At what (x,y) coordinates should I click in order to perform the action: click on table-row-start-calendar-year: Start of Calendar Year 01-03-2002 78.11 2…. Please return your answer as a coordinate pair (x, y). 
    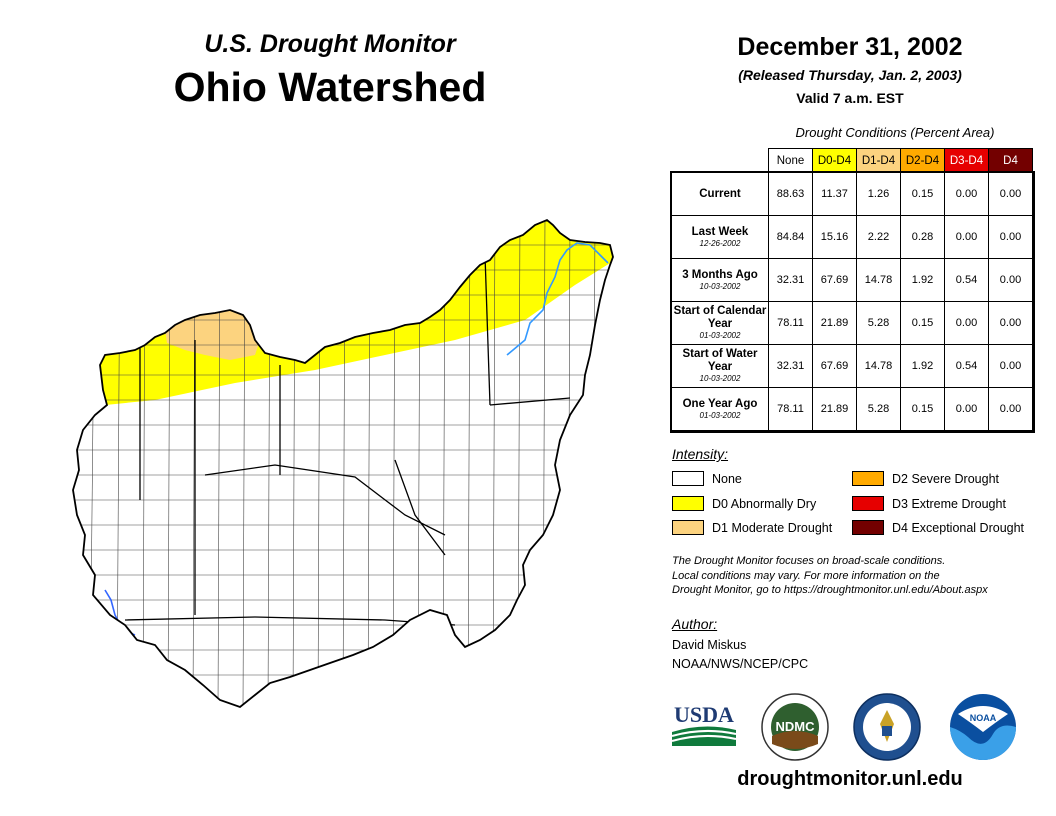
    Looking at the image, I should click on (852, 323).